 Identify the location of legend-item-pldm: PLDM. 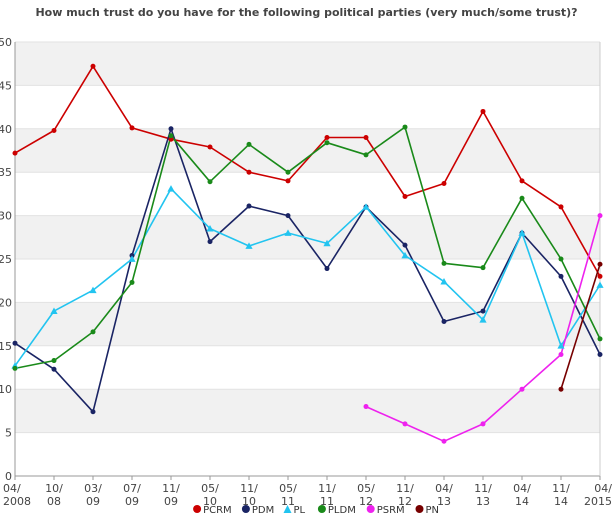
(336, 510).